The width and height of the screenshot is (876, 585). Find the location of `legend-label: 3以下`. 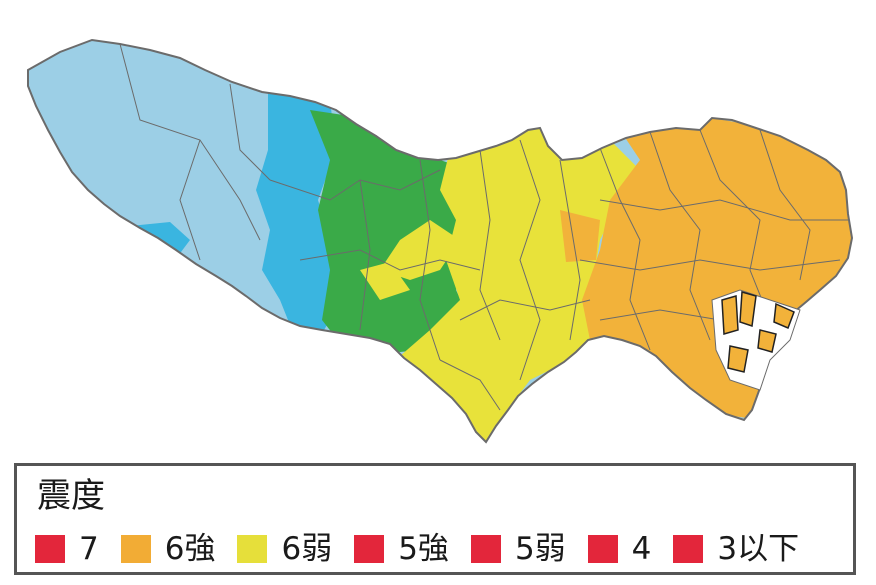

legend-label: 3以下 is located at coordinates (758, 549).